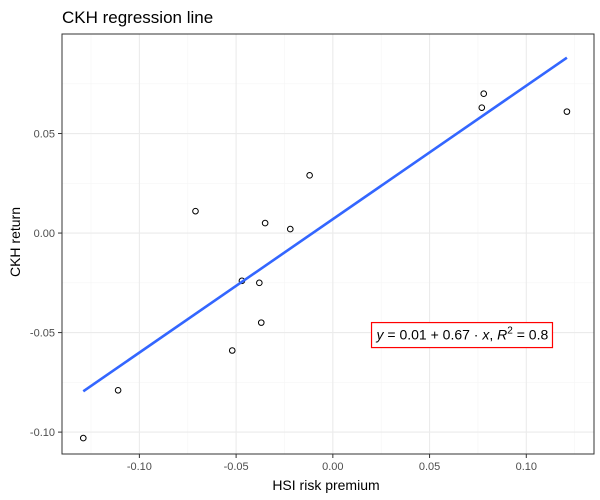 The height and width of the screenshot is (500, 600). I want to click on equation-r-value: = 0.8, so click(531, 335).